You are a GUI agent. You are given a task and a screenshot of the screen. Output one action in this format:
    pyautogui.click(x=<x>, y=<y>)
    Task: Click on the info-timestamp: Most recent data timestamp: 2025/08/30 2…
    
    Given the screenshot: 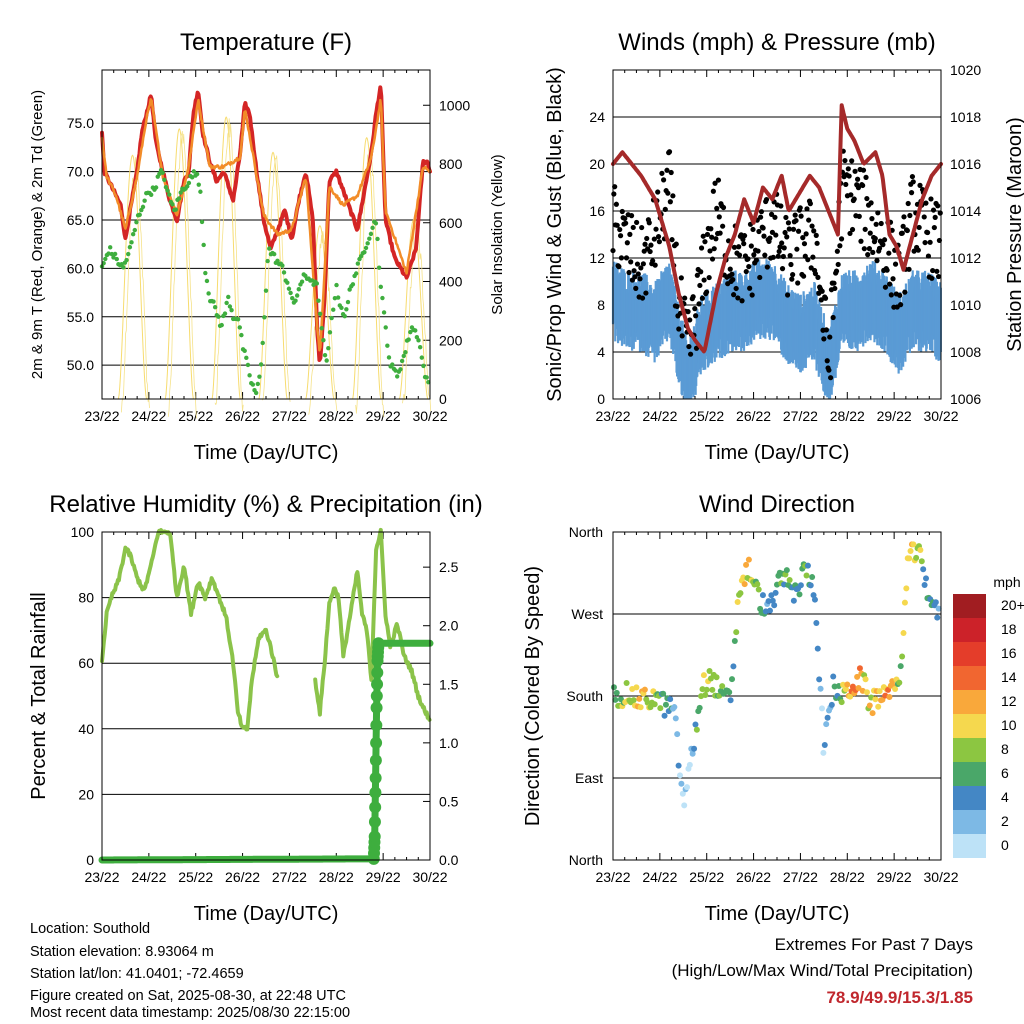 What is the action you would take?
    pyautogui.click(x=190, y=1013)
    